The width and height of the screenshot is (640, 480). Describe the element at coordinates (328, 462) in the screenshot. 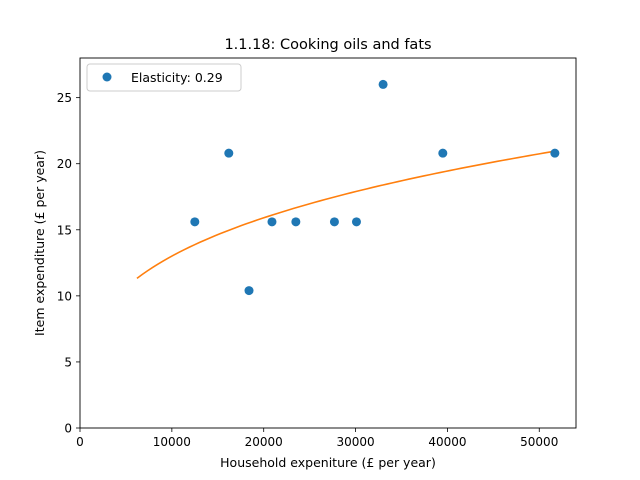

I see `x-axis-label: Household expeniture (£ per year)` at that location.